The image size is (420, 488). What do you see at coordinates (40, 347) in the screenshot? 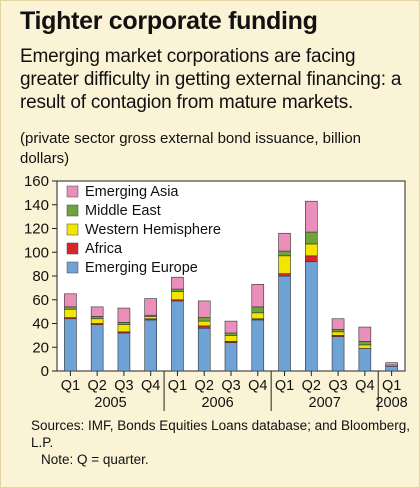
I see `y-tick-label: 20` at bounding box center [40, 347].